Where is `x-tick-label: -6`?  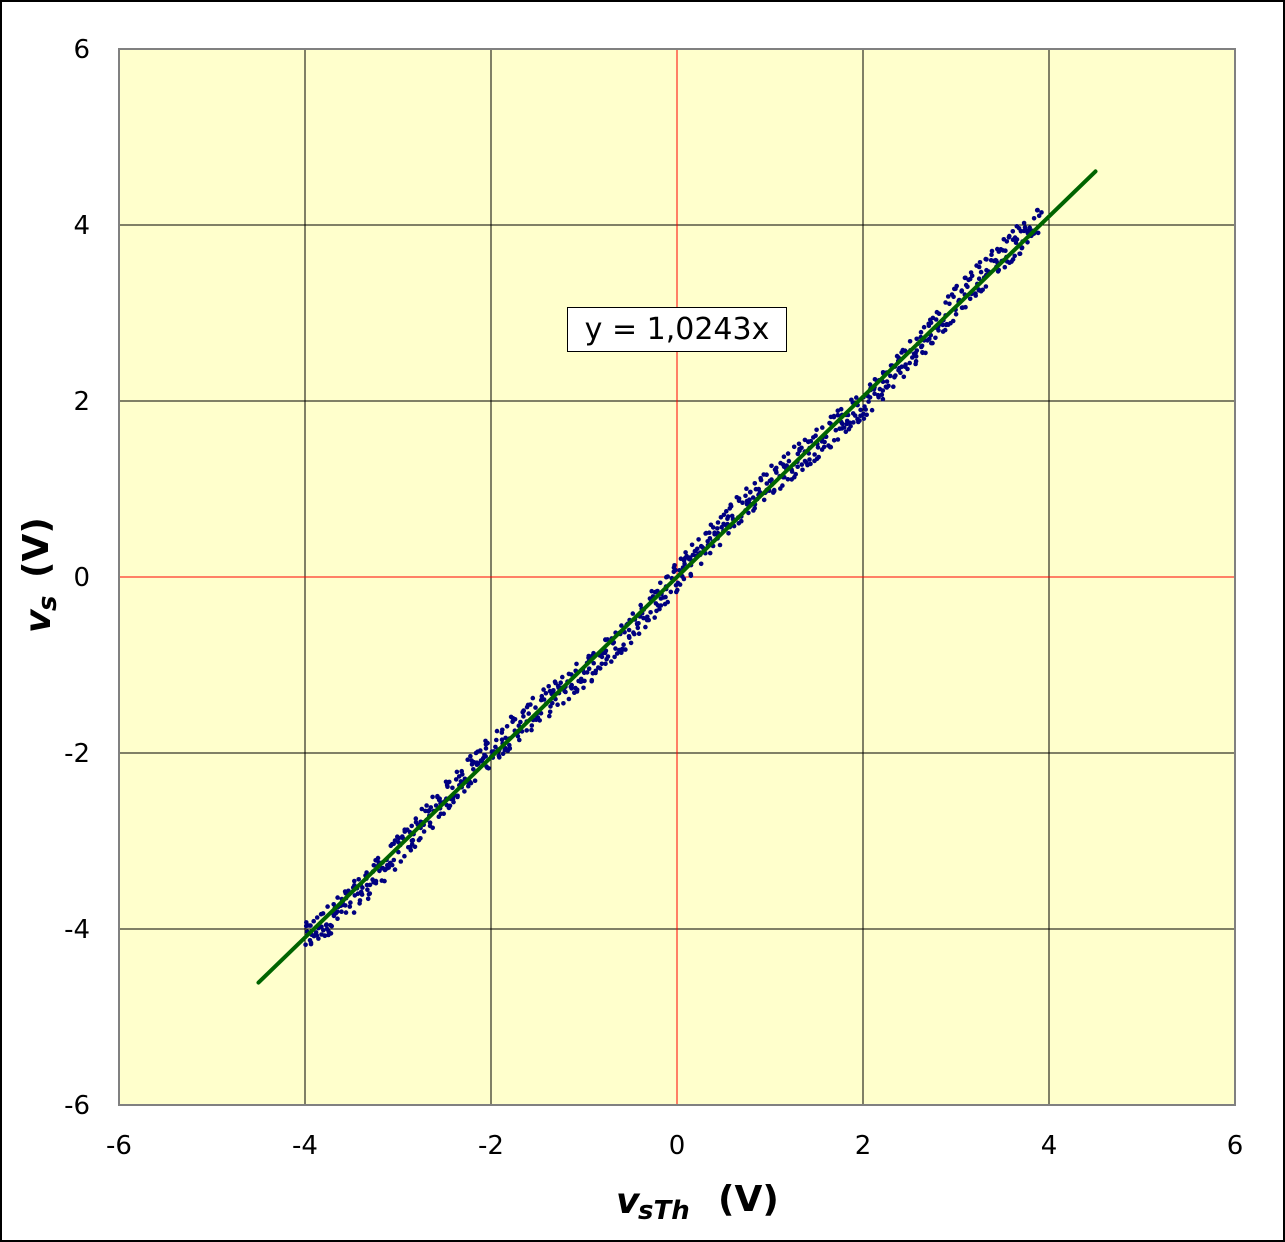
x-tick-label: -6 is located at coordinates (119, 1146).